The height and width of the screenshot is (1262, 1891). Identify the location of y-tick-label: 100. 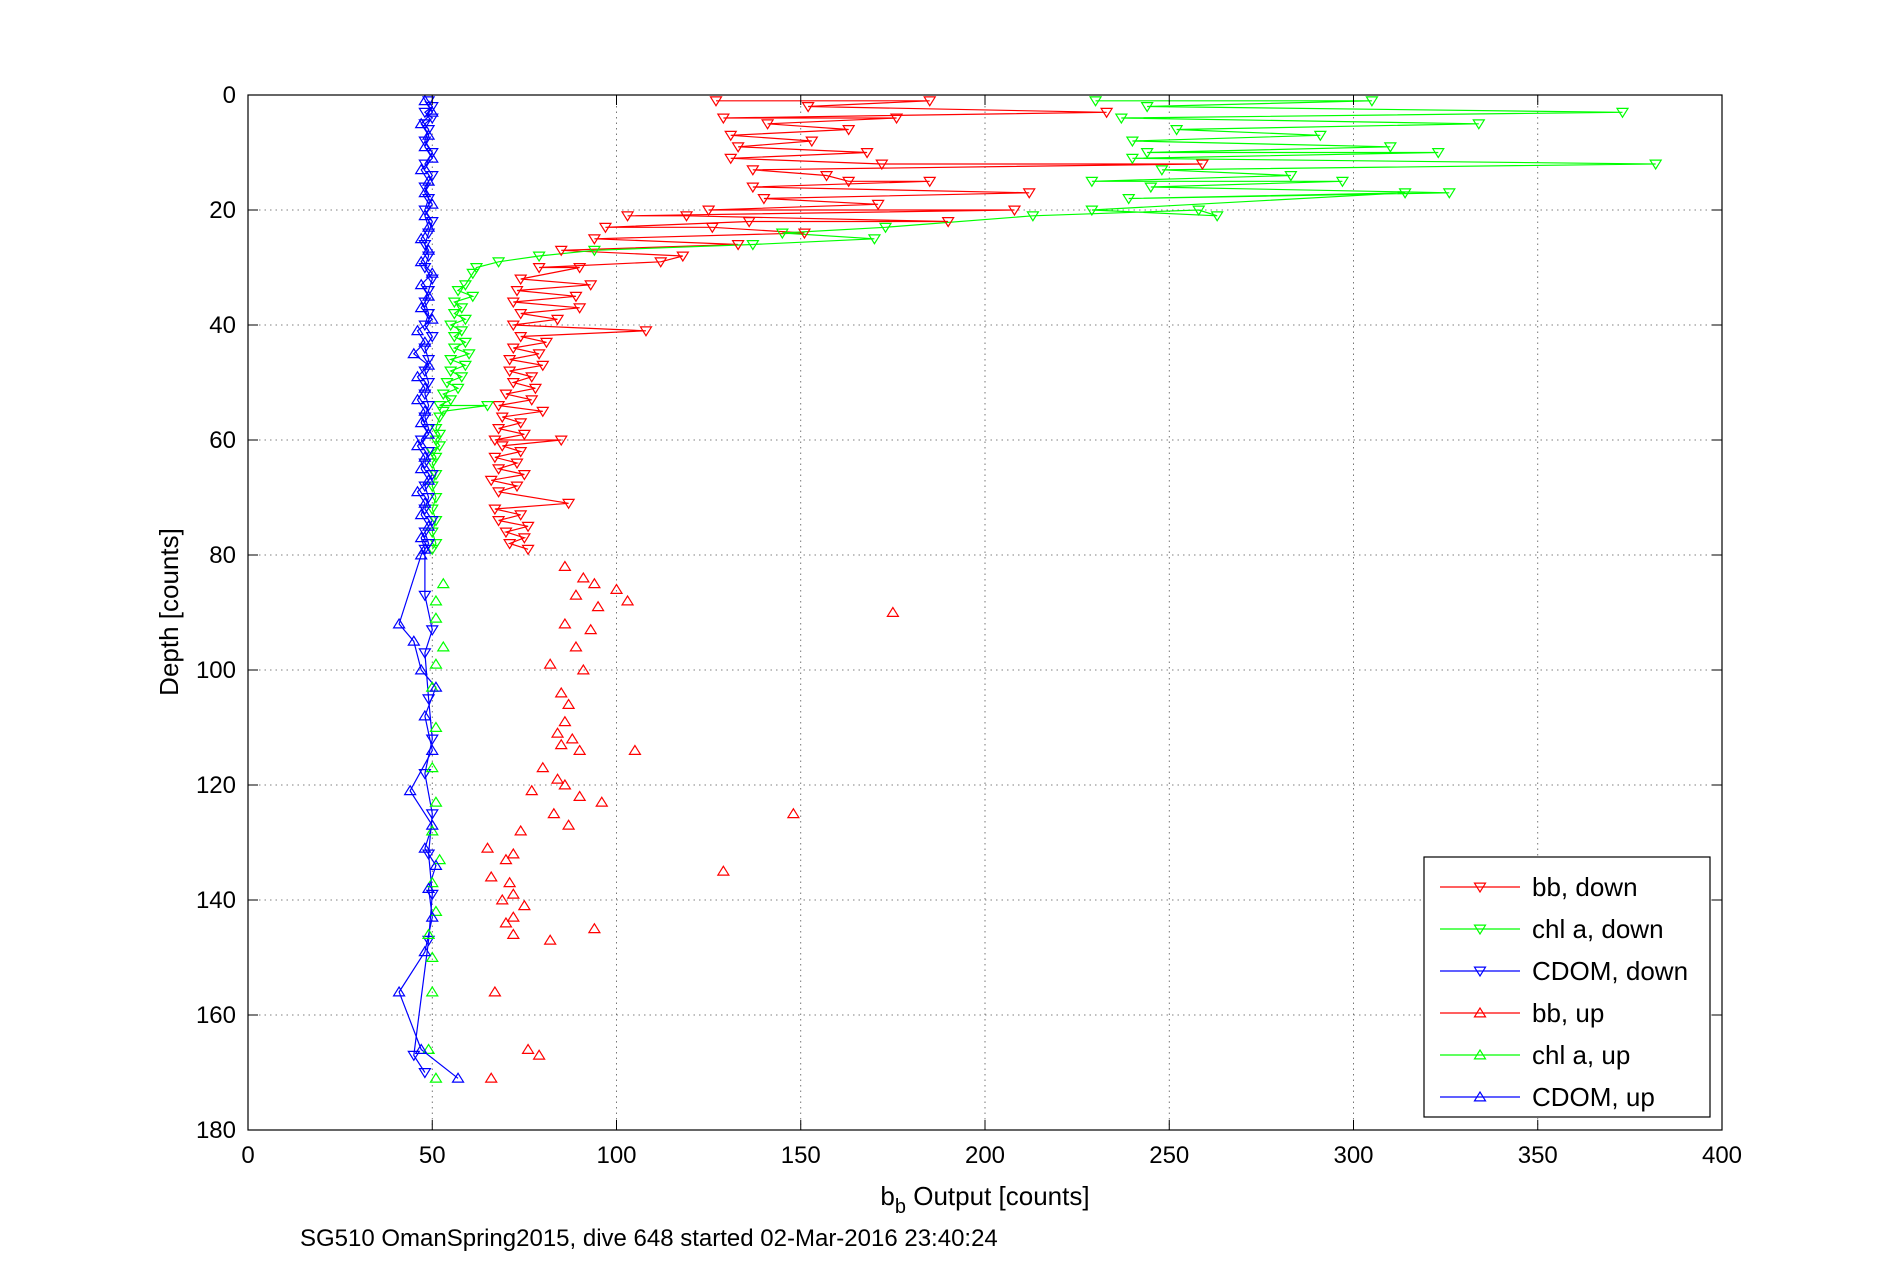
(216, 670).